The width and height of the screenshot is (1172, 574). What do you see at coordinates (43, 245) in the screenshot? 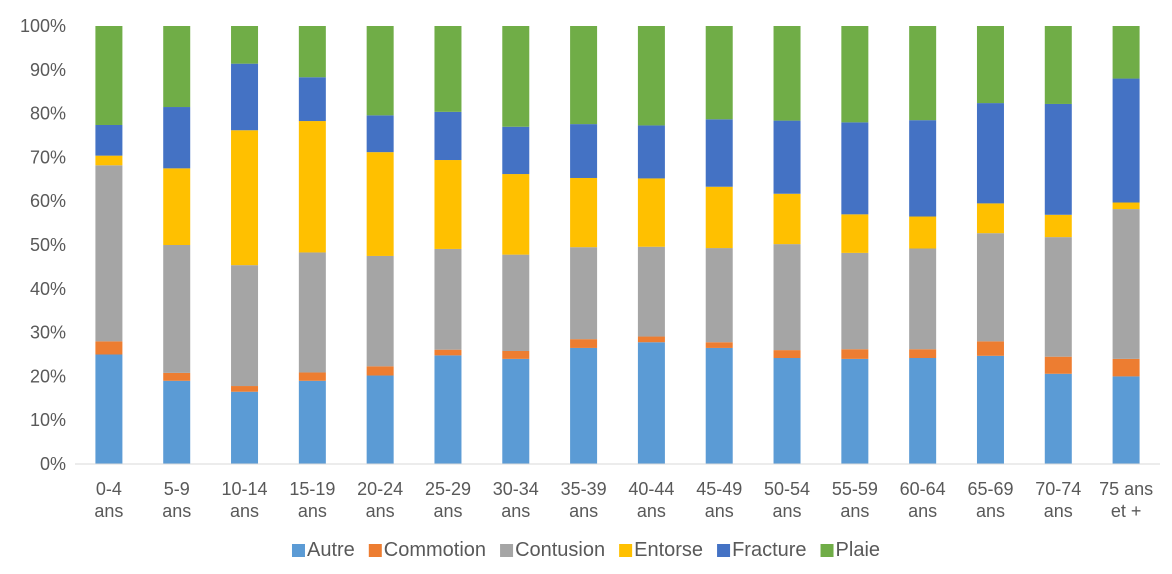
I see `y-axis: 0% 10% 20% 30% 40% 50% 60% 70% 80% 90% 100%` at bounding box center [43, 245].